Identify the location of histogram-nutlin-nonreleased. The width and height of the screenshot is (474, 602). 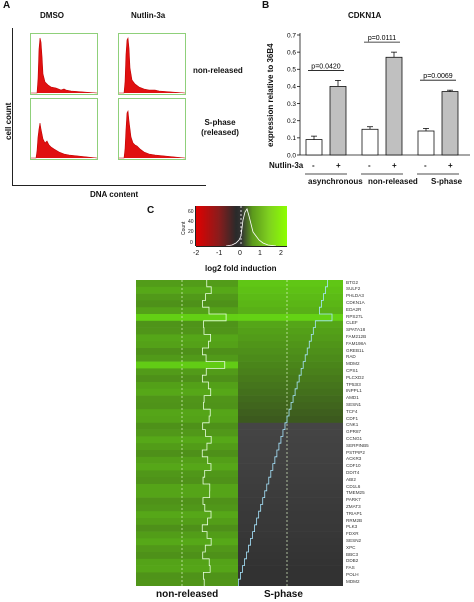
(152, 64).